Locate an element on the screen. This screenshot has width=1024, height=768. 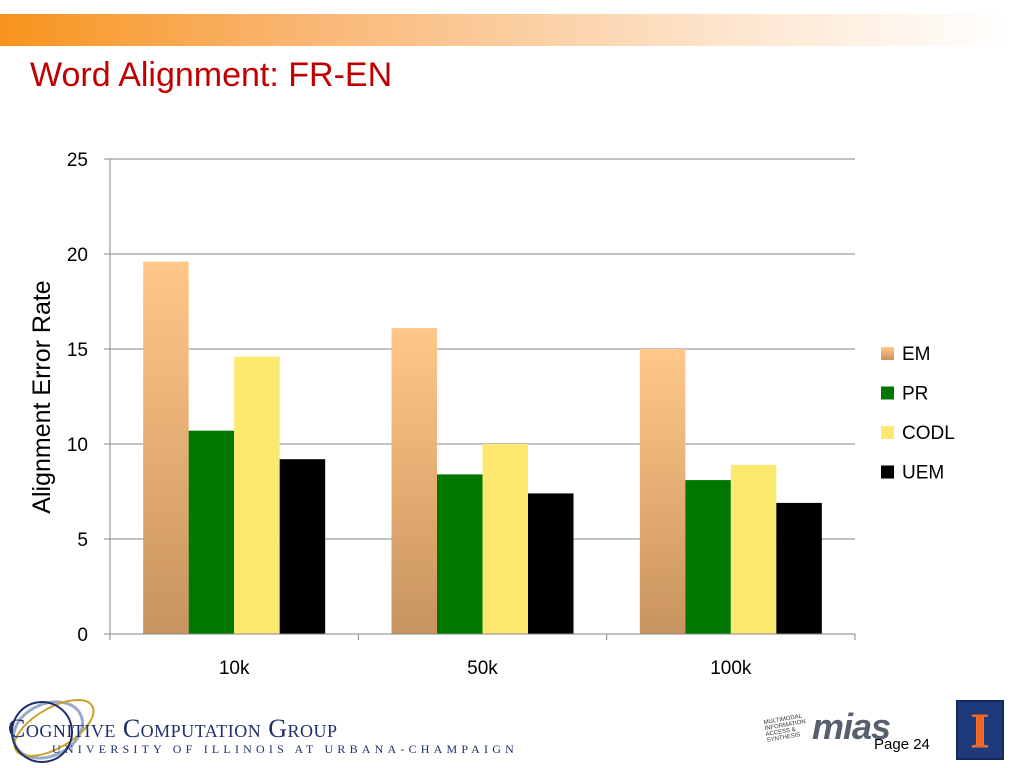
bar-em-50k is located at coordinates (414, 481).